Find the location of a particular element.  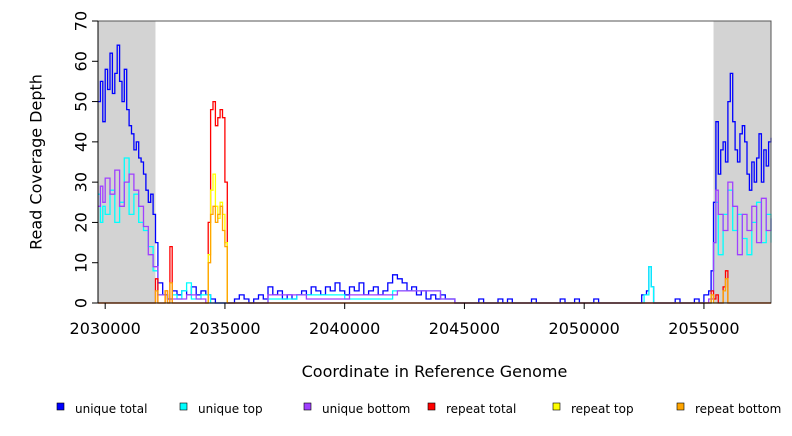

legend-label: repeat bottom is located at coordinates (738, 409).